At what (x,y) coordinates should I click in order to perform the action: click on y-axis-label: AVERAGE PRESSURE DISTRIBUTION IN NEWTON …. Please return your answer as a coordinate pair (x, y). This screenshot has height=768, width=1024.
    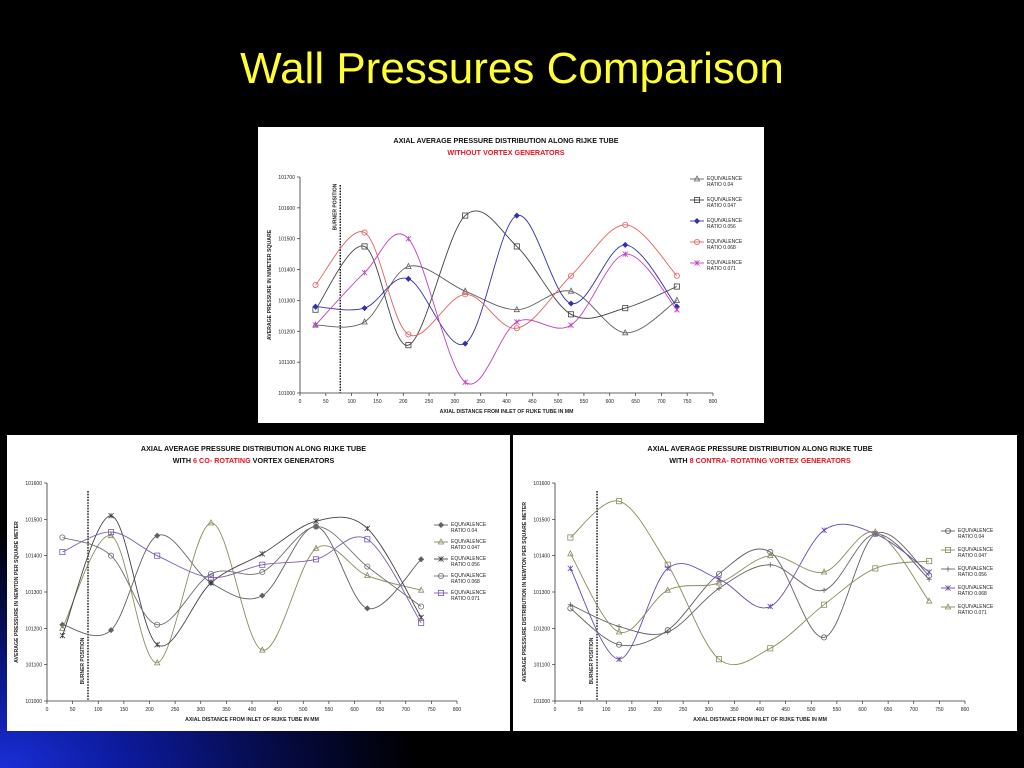
    Looking at the image, I should click on (525, 592).